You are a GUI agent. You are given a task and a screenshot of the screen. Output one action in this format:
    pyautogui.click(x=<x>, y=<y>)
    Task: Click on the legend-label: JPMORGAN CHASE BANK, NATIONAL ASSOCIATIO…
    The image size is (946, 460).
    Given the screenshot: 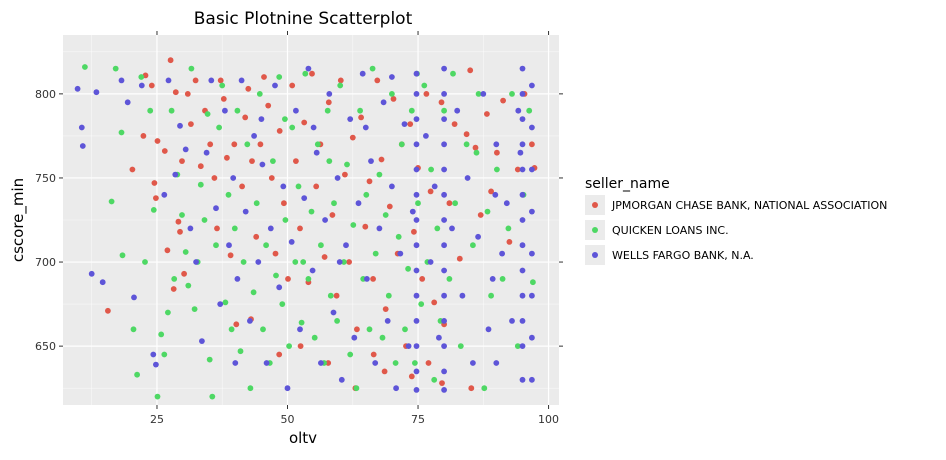 What is the action you would take?
    pyautogui.click(x=749, y=205)
    